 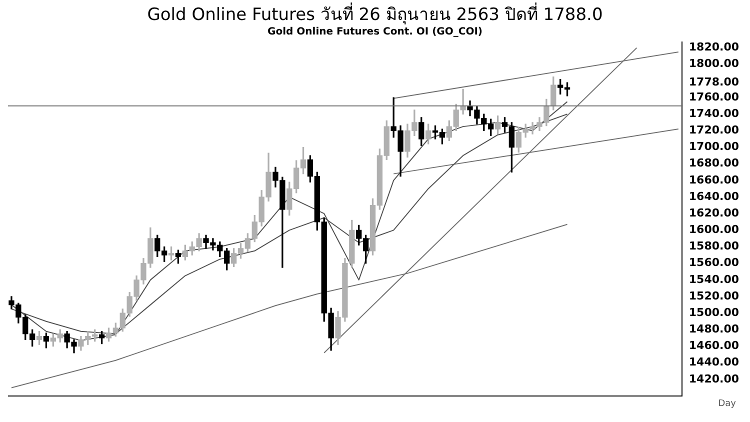 What do you see at coordinates (714, 345) in the screenshot?
I see `y-tick-label: 1460.00` at bounding box center [714, 345].